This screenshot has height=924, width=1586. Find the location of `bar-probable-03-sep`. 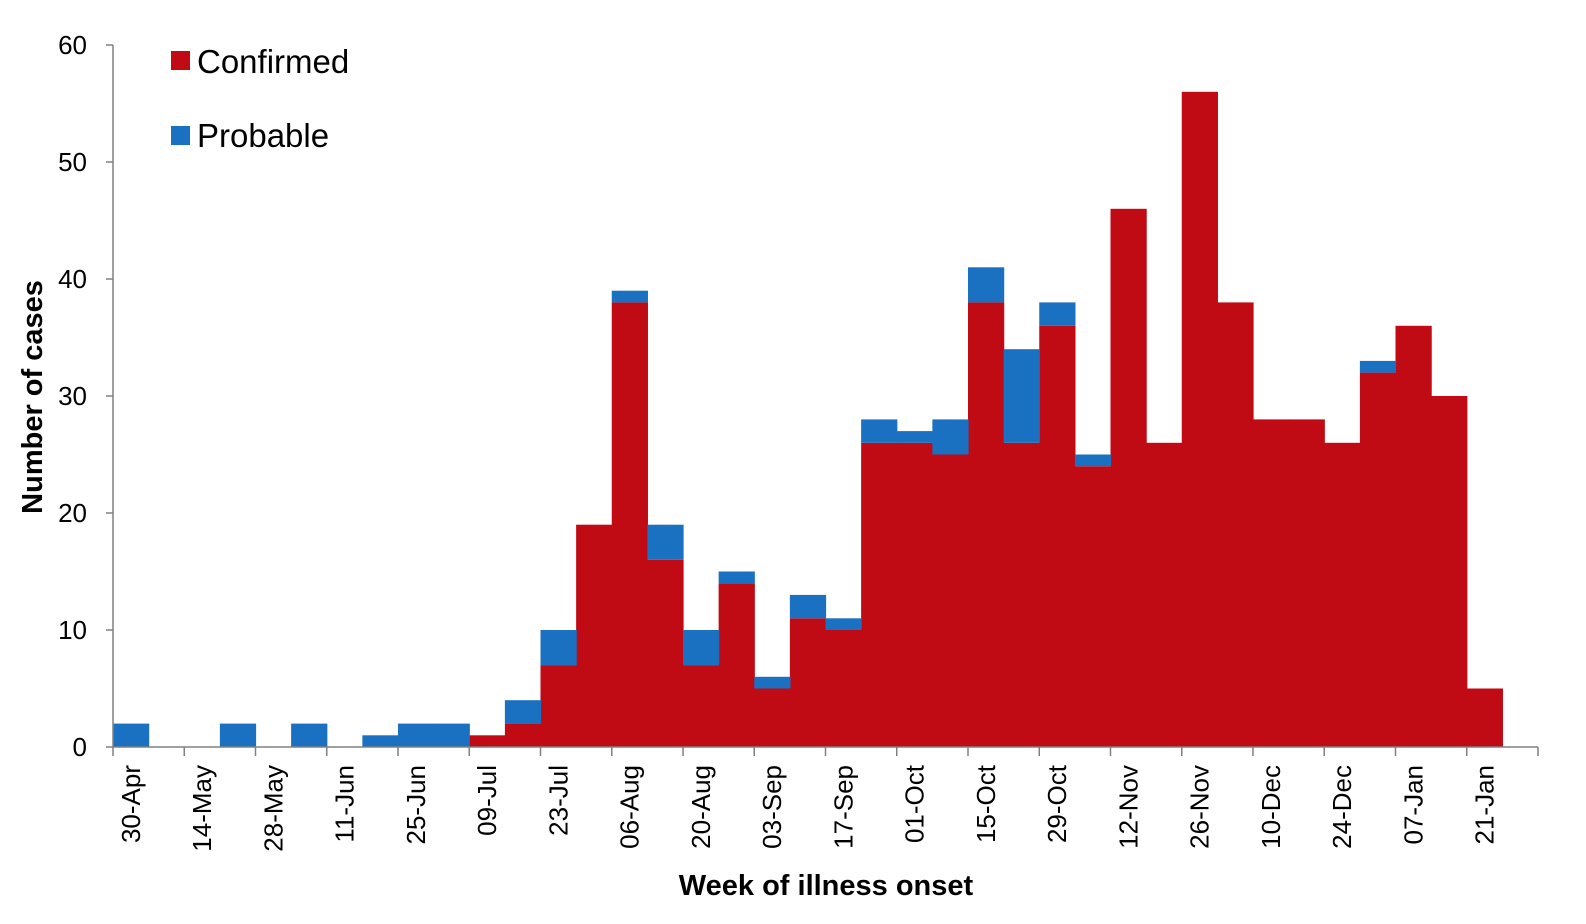

bar-probable-03-sep is located at coordinates (772, 682).